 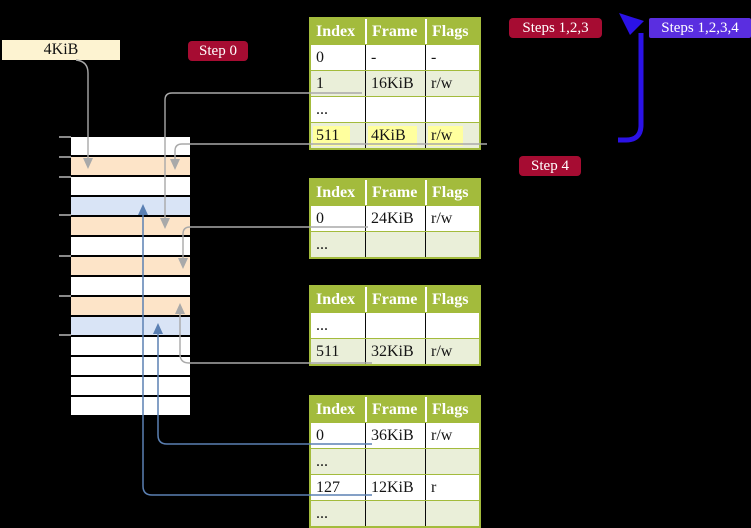 I want to click on table-cell: 24KiB, so click(x=395, y=218).